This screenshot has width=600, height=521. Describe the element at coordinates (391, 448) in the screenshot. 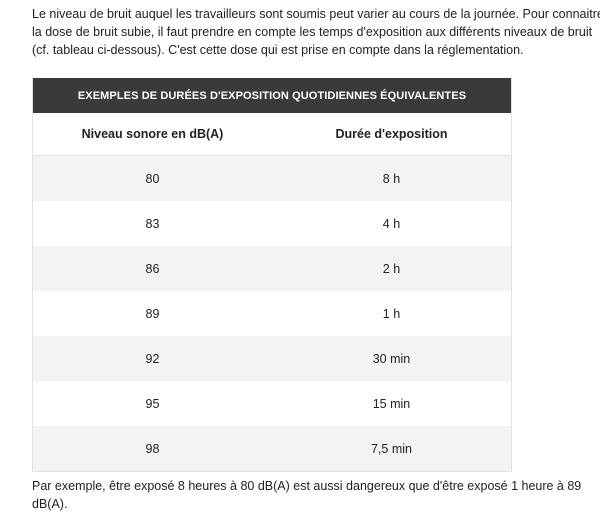

I see `exposure-duration: 7,5 min` at that location.